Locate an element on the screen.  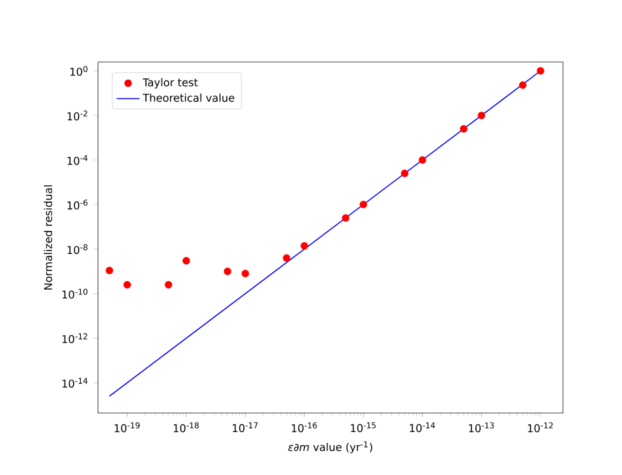
x-tick-label: 10$^{-17}$ is located at coordinates (245, 427).